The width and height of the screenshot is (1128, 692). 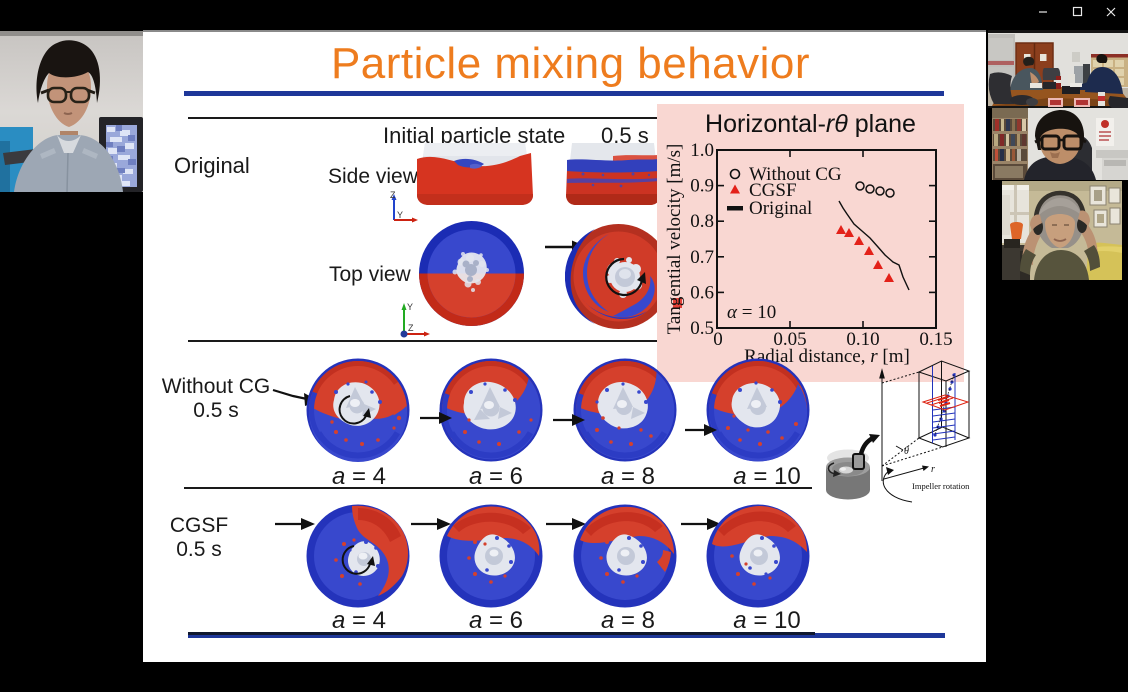 I want to click on svg-text: Without CG, so click(x=795, y=174).